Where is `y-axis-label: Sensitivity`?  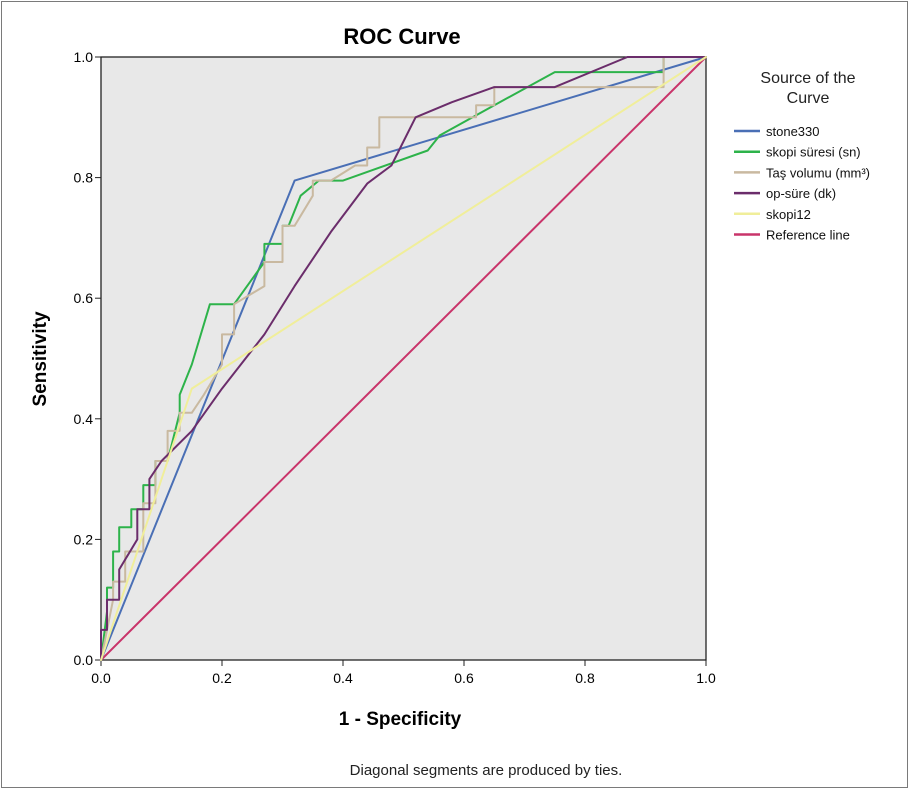 y-axis-label: Sensitivity is located at coordinates (40, 358).